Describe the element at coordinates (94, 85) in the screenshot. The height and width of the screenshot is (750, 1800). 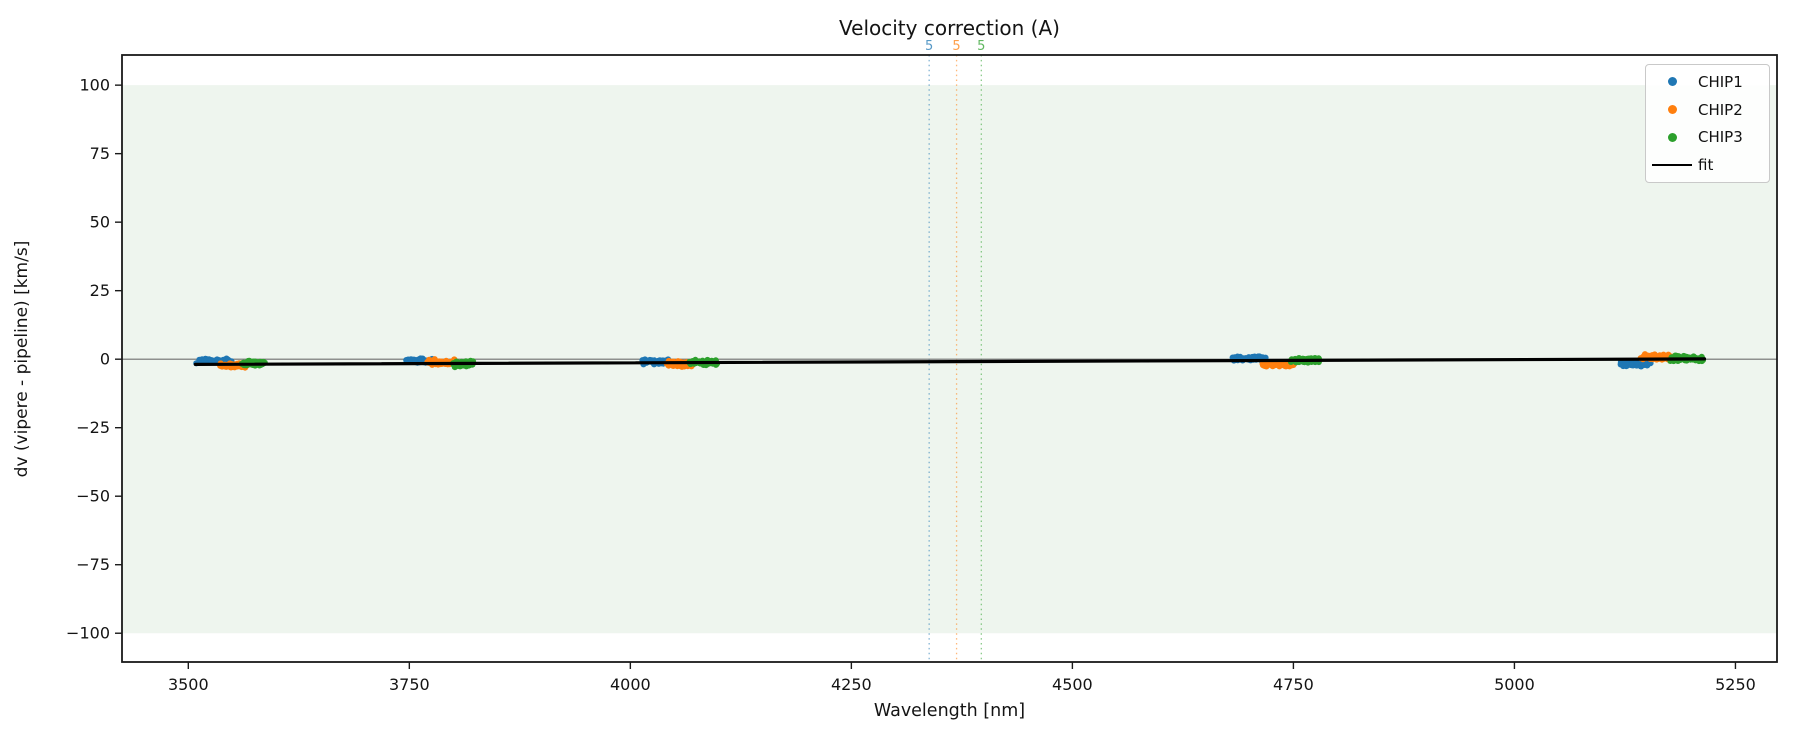
I see `y-tick-label: 100` at that location.